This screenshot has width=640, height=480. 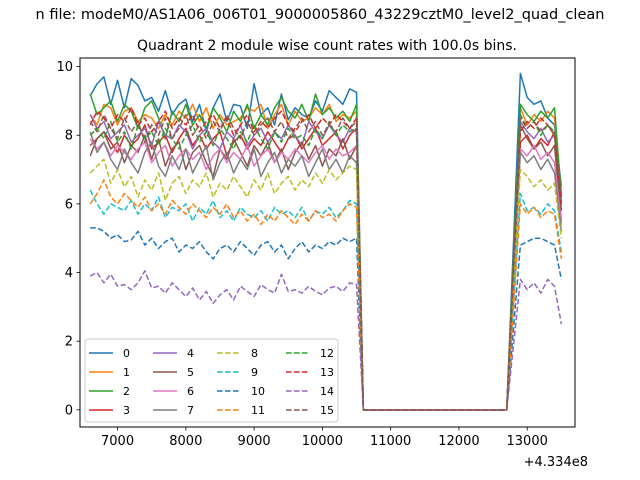 I want to click on y-tick-label: 8, so click(x=69, y=136).